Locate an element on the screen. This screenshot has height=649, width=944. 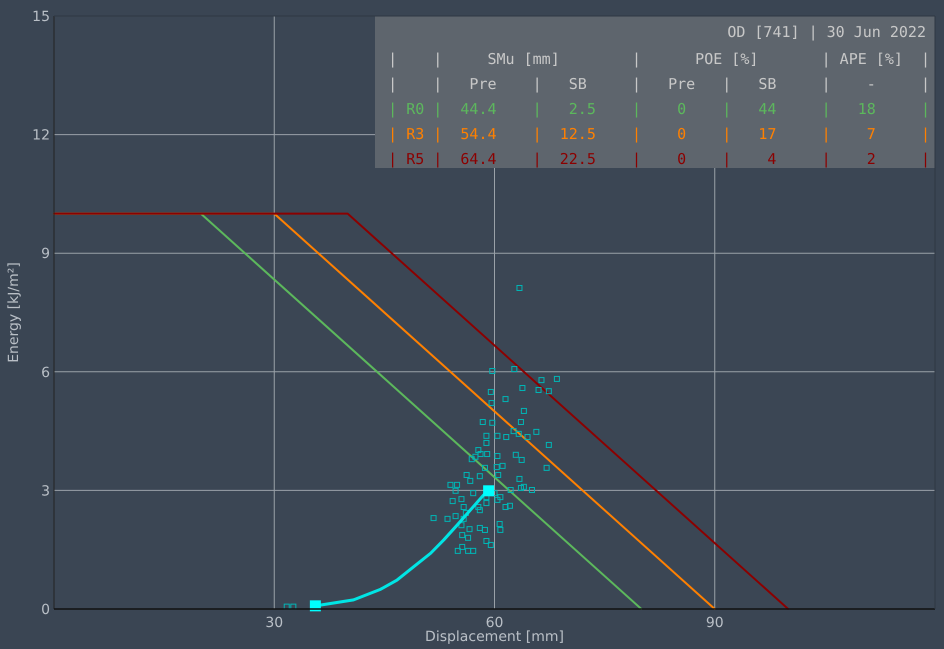
annotation: | R5 | 64.4 | 22.5 | 0 | 4 | 2 | is located at coordinates (659, 159).